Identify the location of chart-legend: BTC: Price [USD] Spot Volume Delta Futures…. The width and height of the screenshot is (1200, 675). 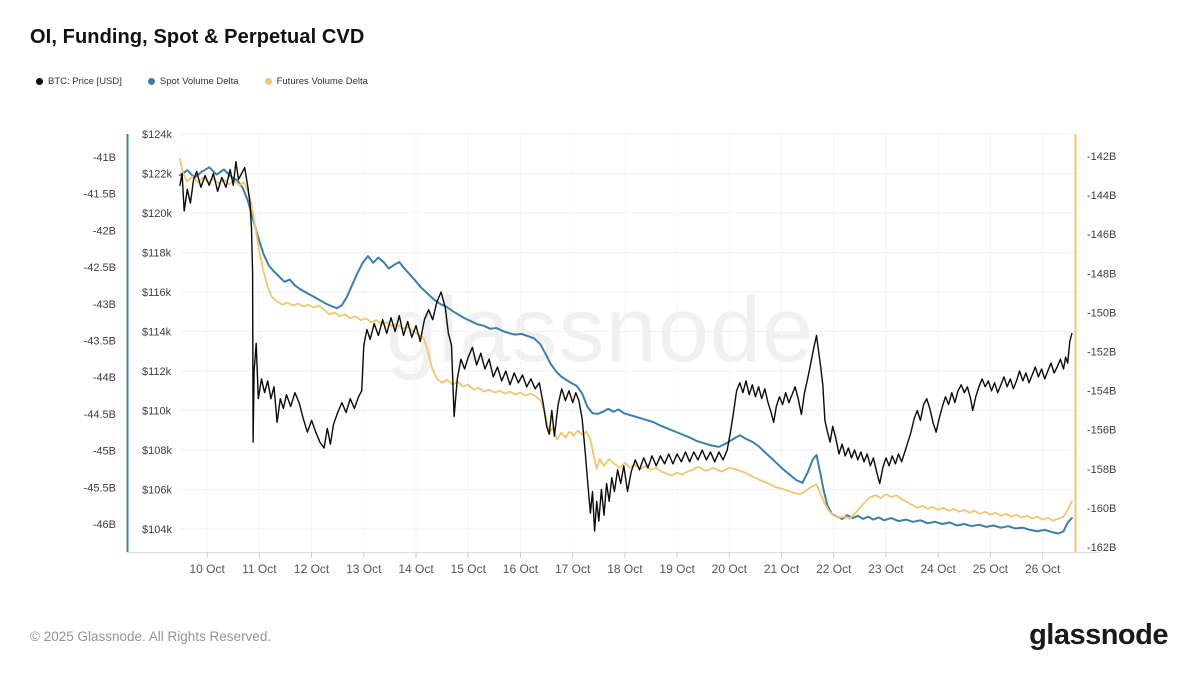
(202, 81).